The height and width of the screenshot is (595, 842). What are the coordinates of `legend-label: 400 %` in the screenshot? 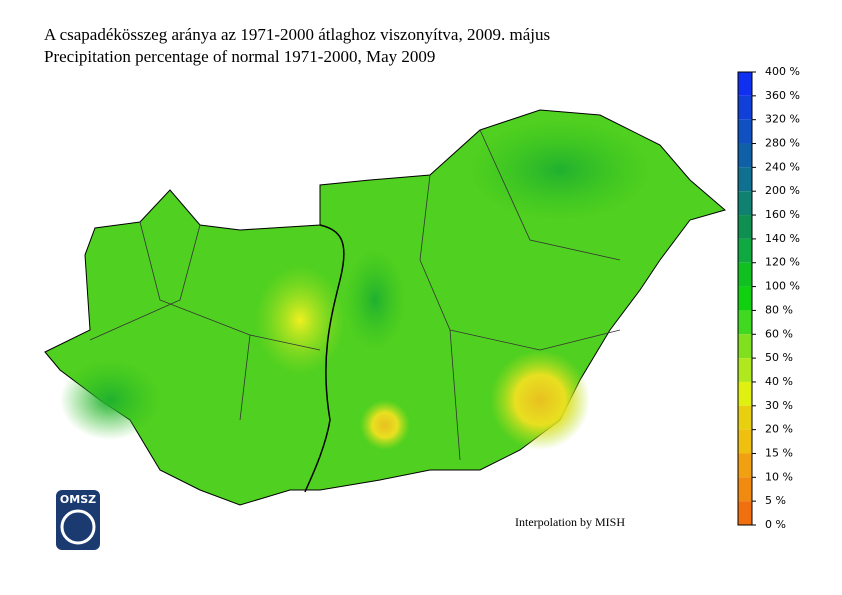 It's located at (782, 71).